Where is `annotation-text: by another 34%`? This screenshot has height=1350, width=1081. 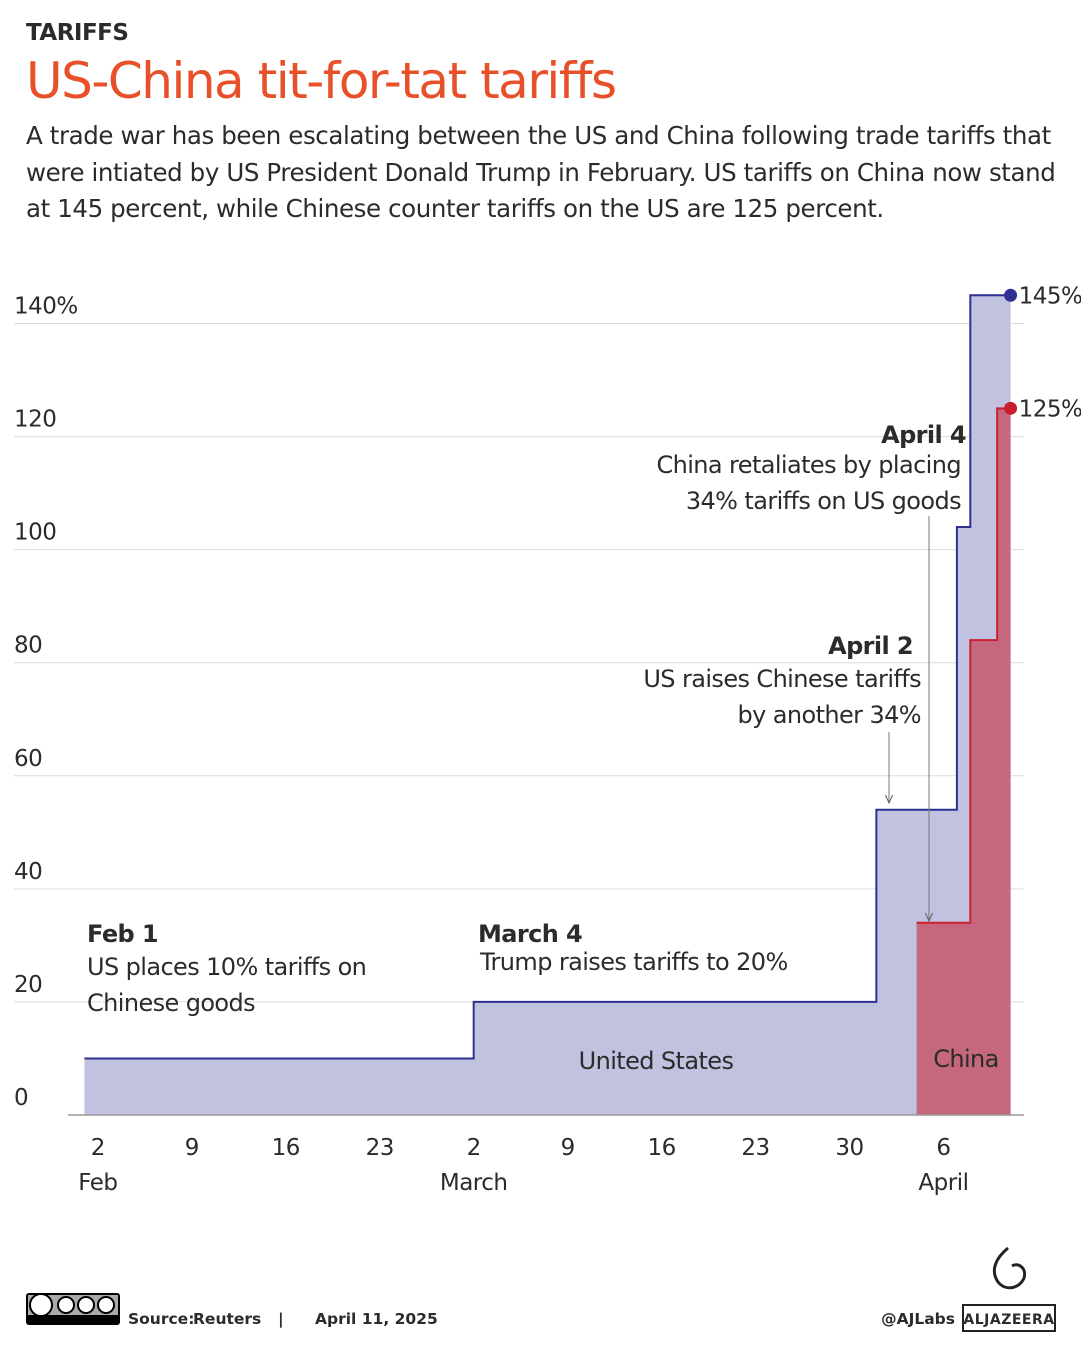 annotation-text: by another 34% is located at coordinates (830, 715).